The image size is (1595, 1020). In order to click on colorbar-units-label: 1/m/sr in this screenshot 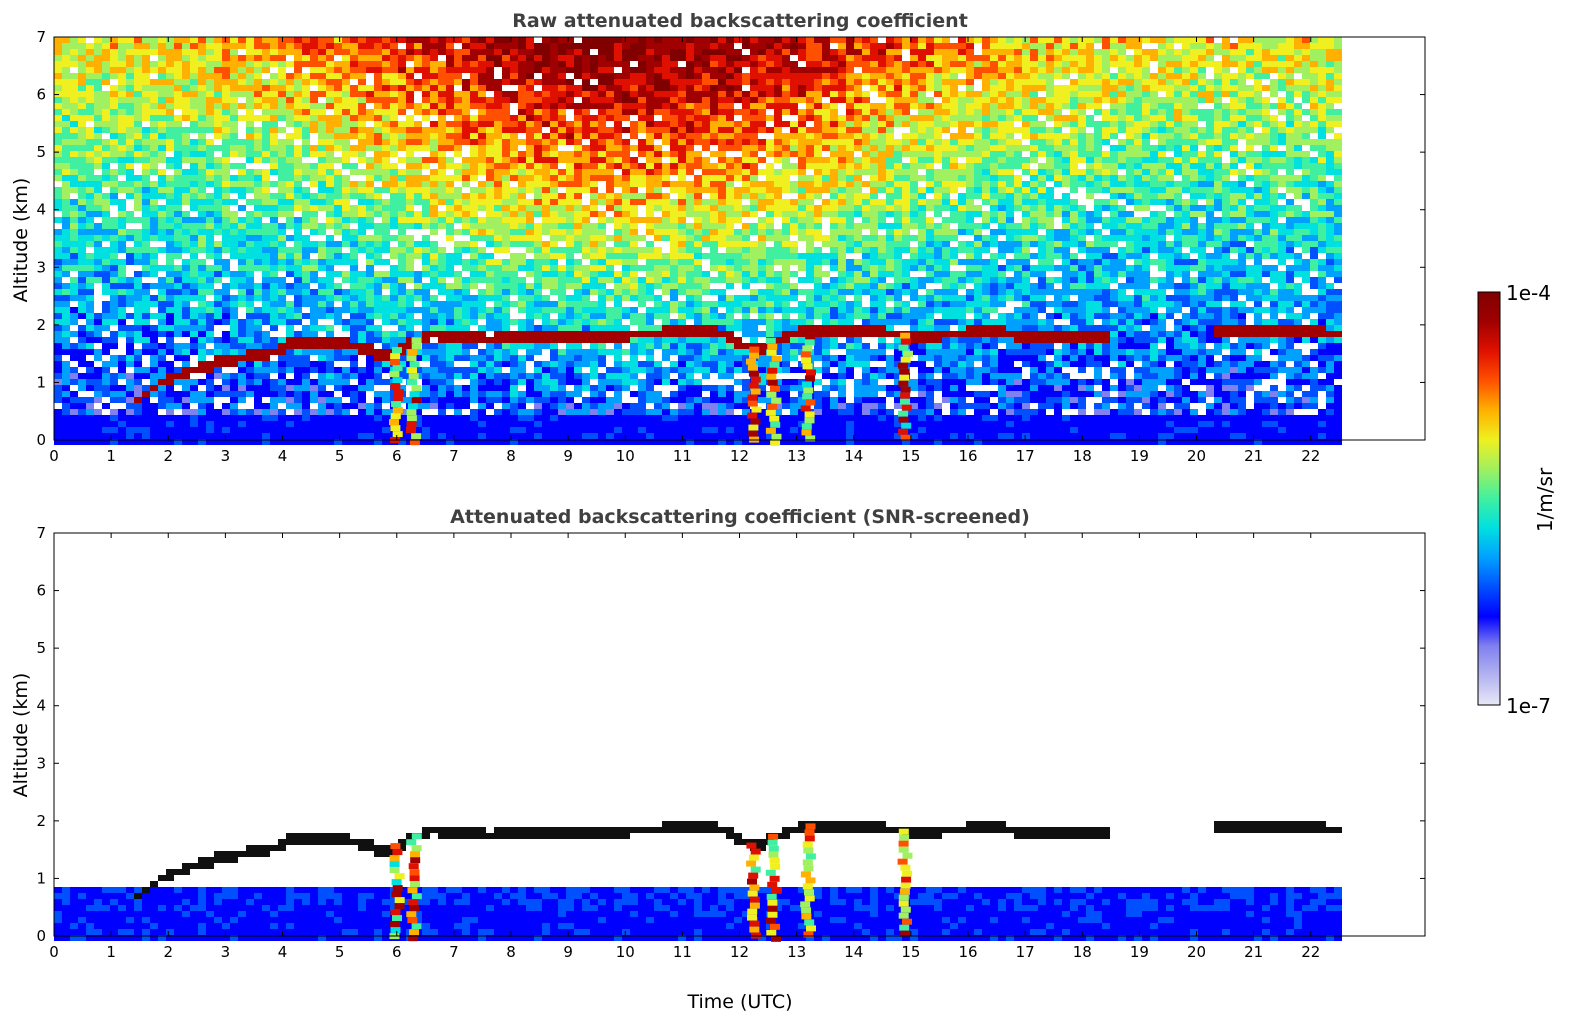, I will do `click(1545, 499)`.